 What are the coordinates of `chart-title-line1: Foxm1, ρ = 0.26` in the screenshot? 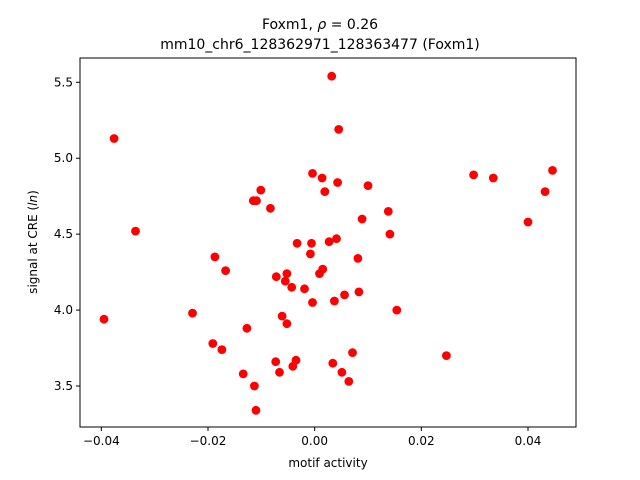 It's located at (320, 25).